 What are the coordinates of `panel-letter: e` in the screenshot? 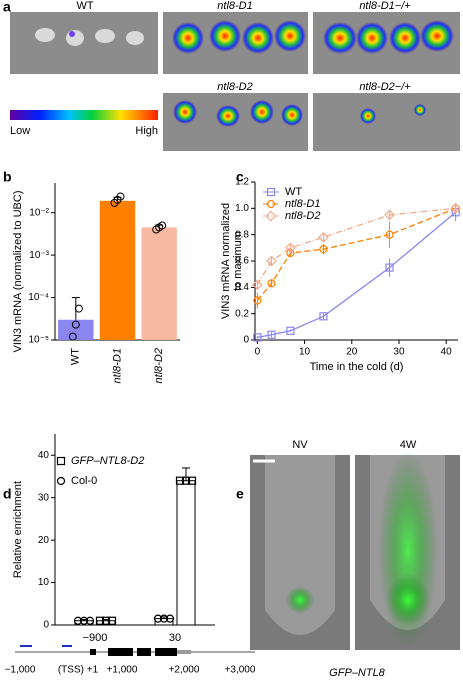 It's located at (240, 494).